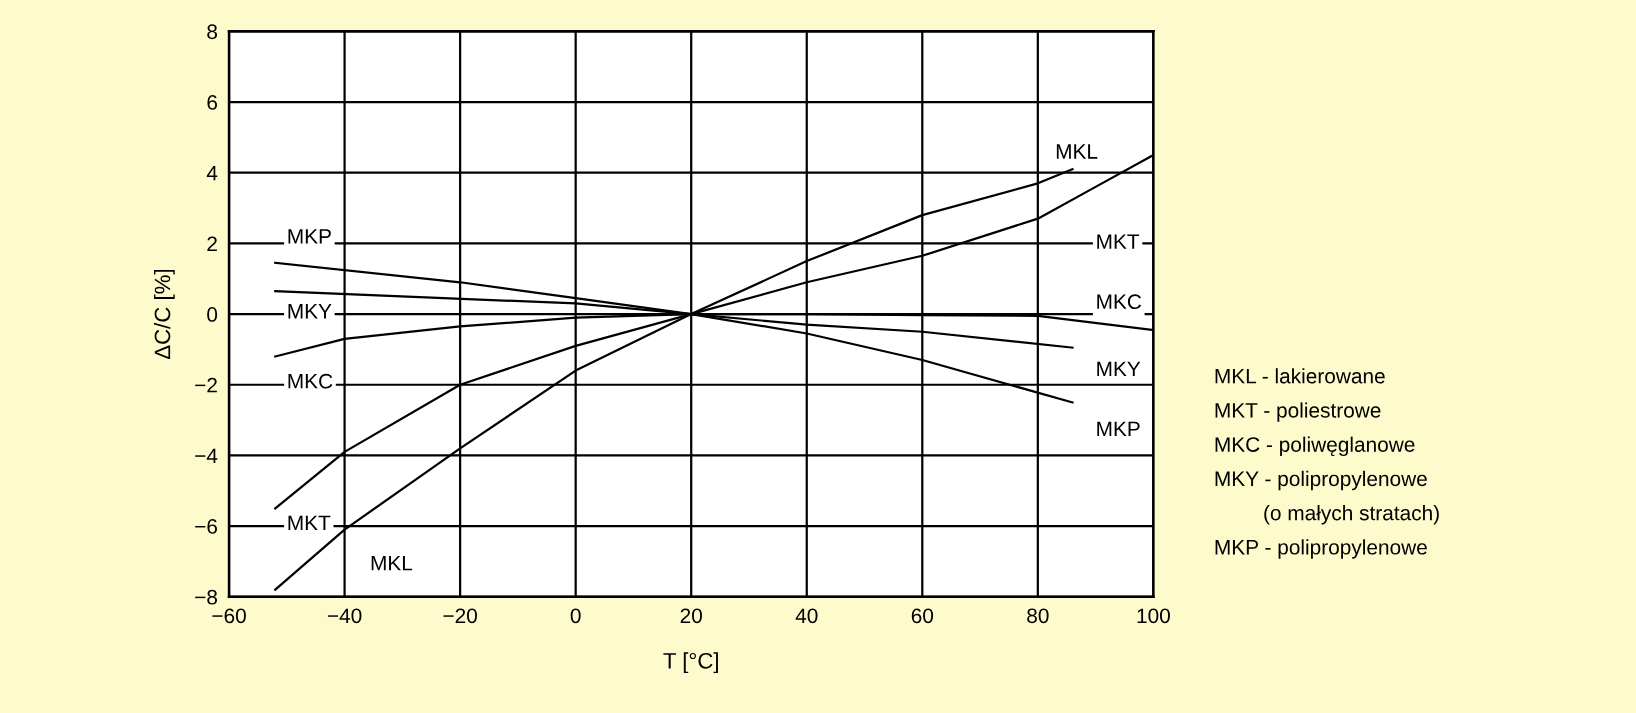 This screenshot has height=713, width=1636. What do you see at coordinates (691, 616) in the screenshot?
I see `x-tick-label: 20` at bounding box center [691, 616].